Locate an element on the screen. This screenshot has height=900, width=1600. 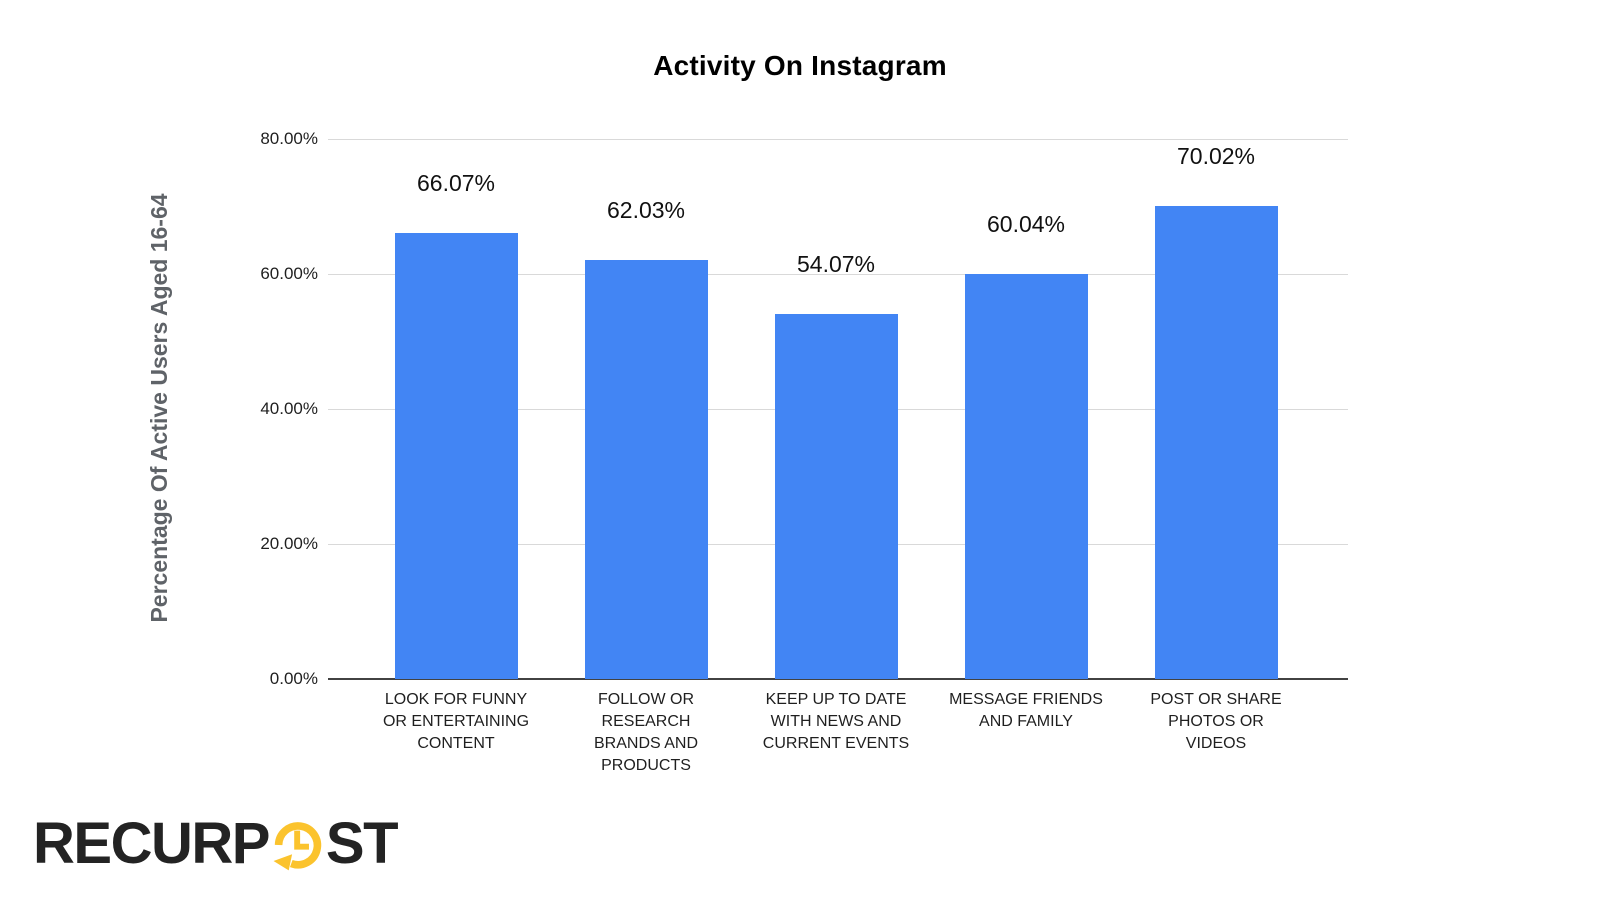
category-label: LOOK FOR FUNNY OR ENTERTAINING CONTENT is located at coordinates (456, 721).